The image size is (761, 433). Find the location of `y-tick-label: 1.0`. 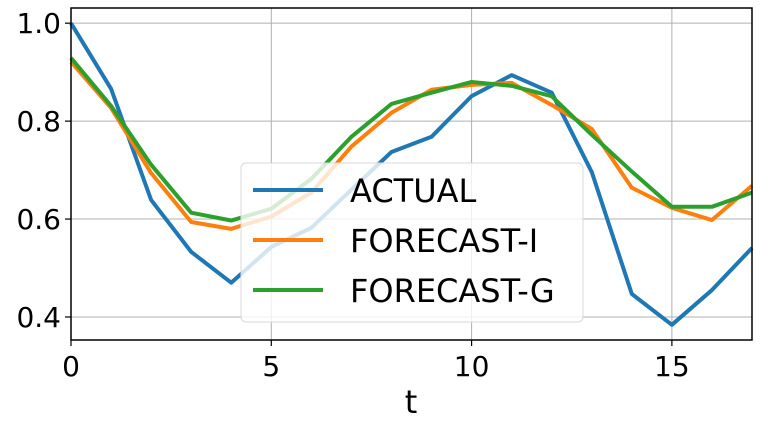

y-tick-label: 1.0 is located at coordinates (38, 23).